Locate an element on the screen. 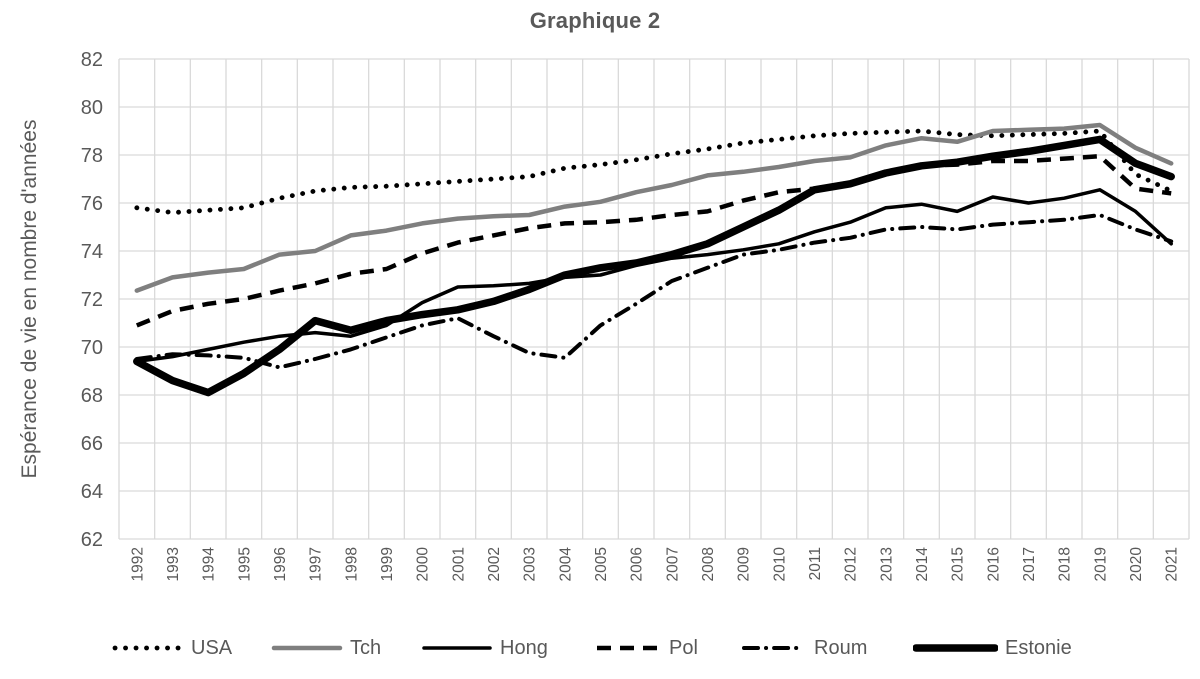  x-tick-label: 2021 is located at coordinates (1172, 564).